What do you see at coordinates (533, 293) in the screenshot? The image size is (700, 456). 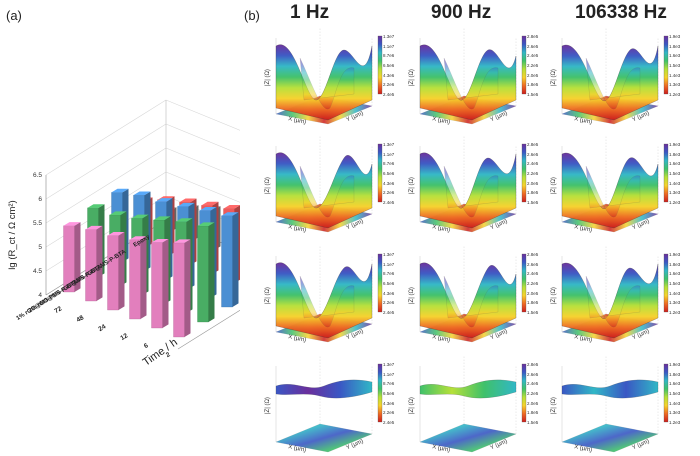 I see `colorbar-tick: 2.0e5` at bounding box center [533, 293].